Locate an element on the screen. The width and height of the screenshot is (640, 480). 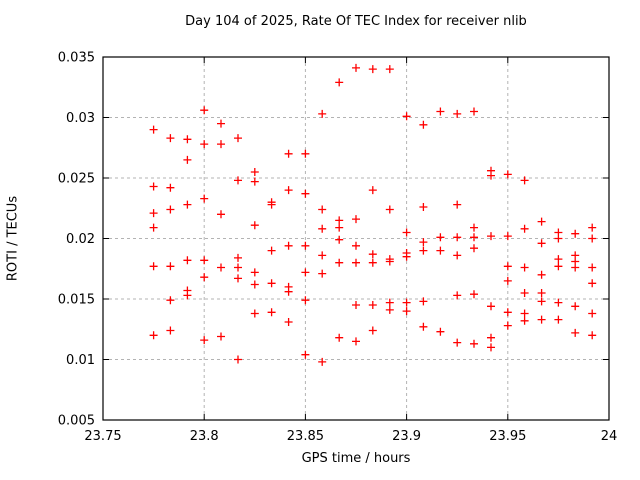
x-tick-label: 24 is located at coordinates (609, 436).